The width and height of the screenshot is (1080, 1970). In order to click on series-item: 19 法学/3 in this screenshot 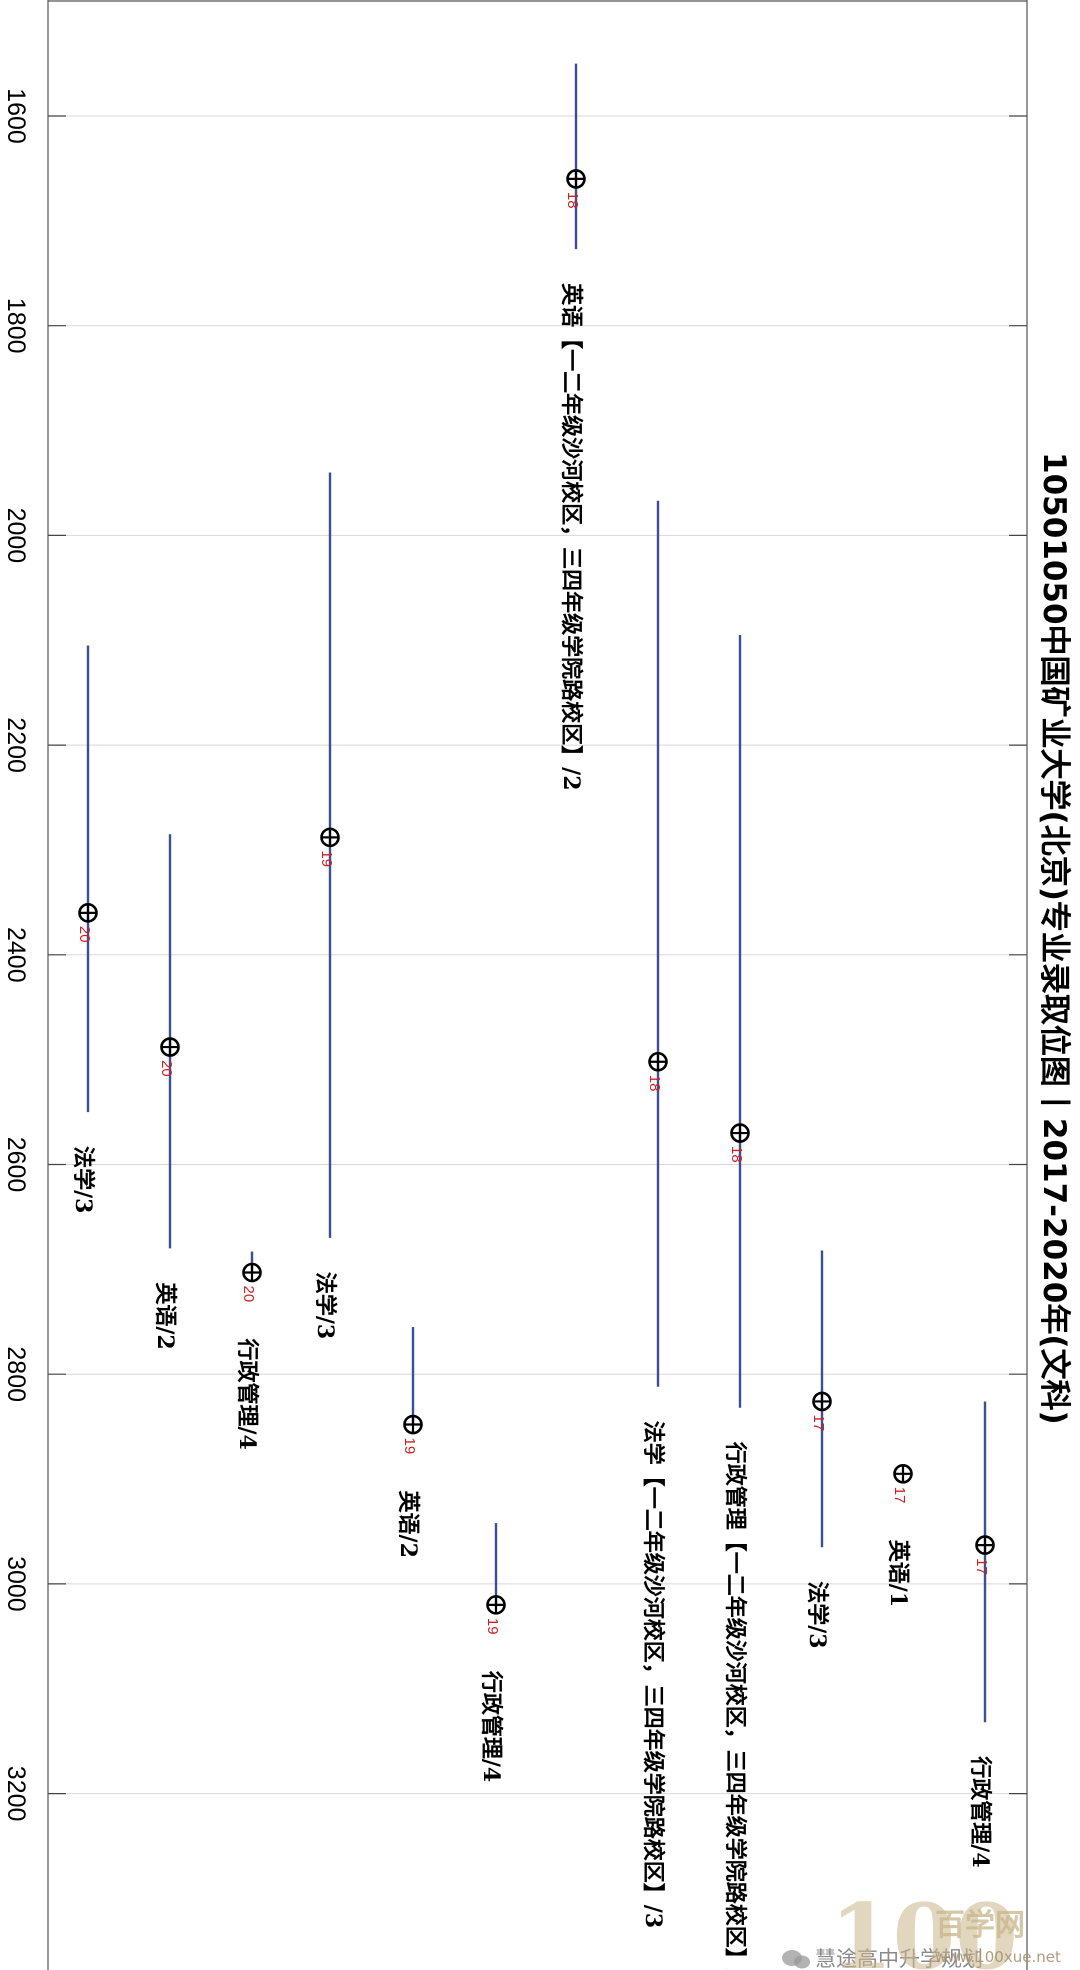, I will do `click(326, 905)`.